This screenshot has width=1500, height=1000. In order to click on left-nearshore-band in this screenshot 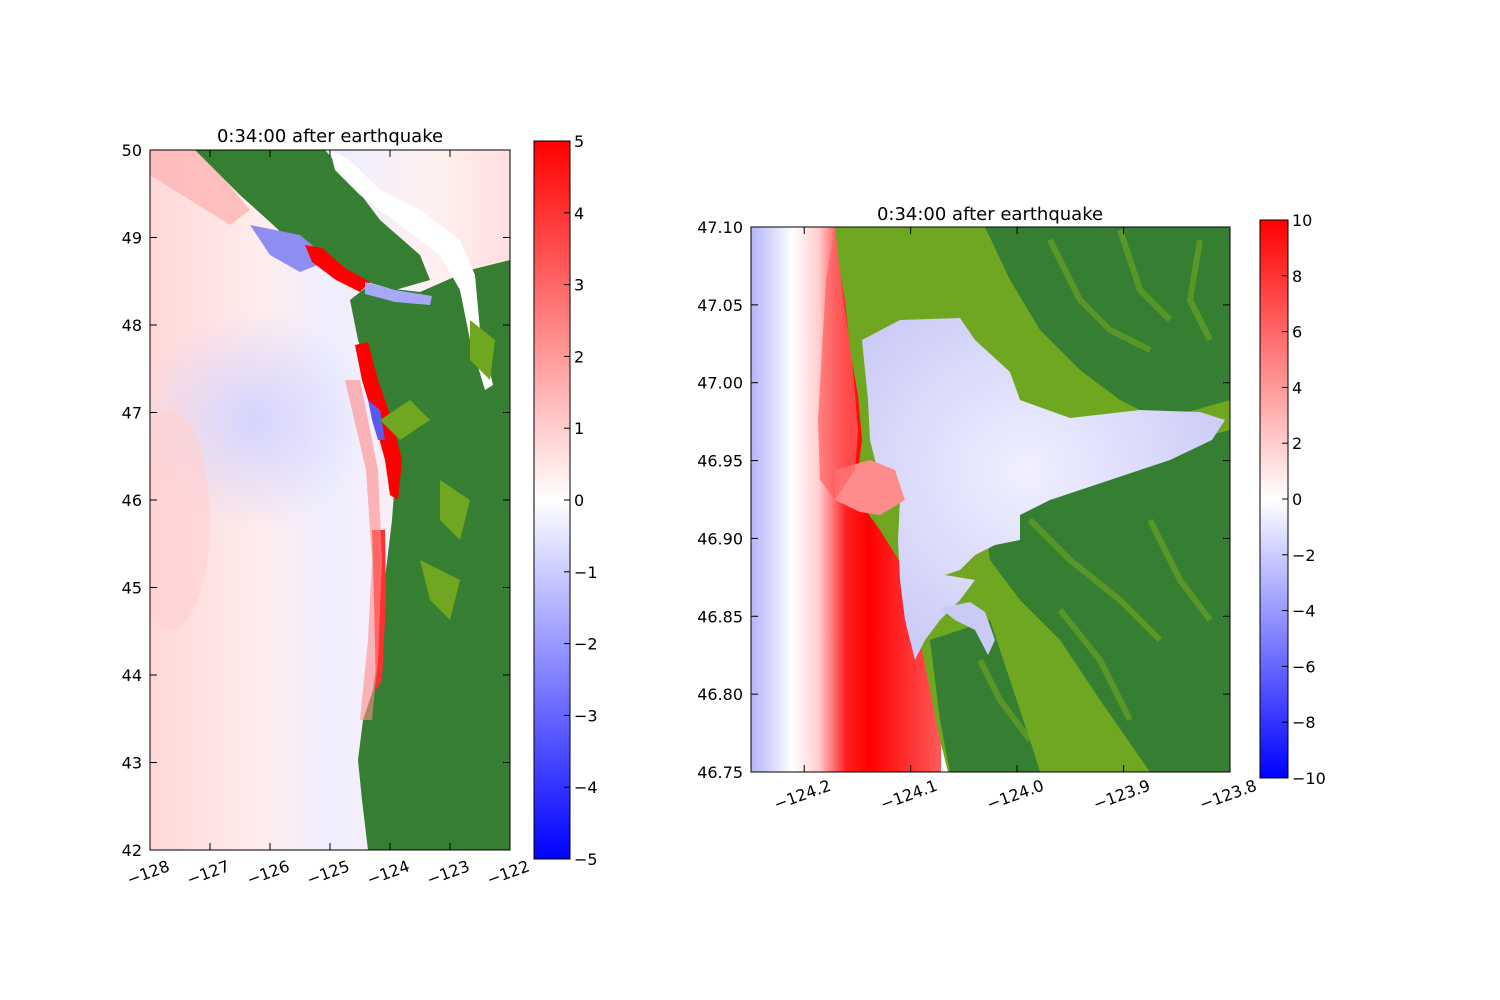, I will do `click(363, 550)`.